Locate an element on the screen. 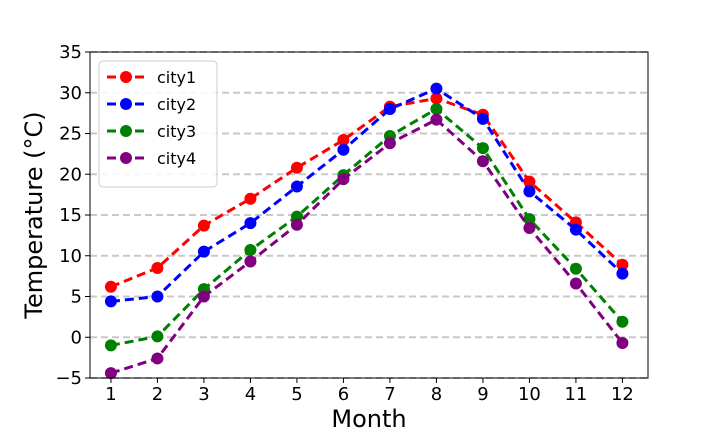 The height and width of the screenshot is (432, 720). y-tick-label: 5 is located at coordinates (76, 297).